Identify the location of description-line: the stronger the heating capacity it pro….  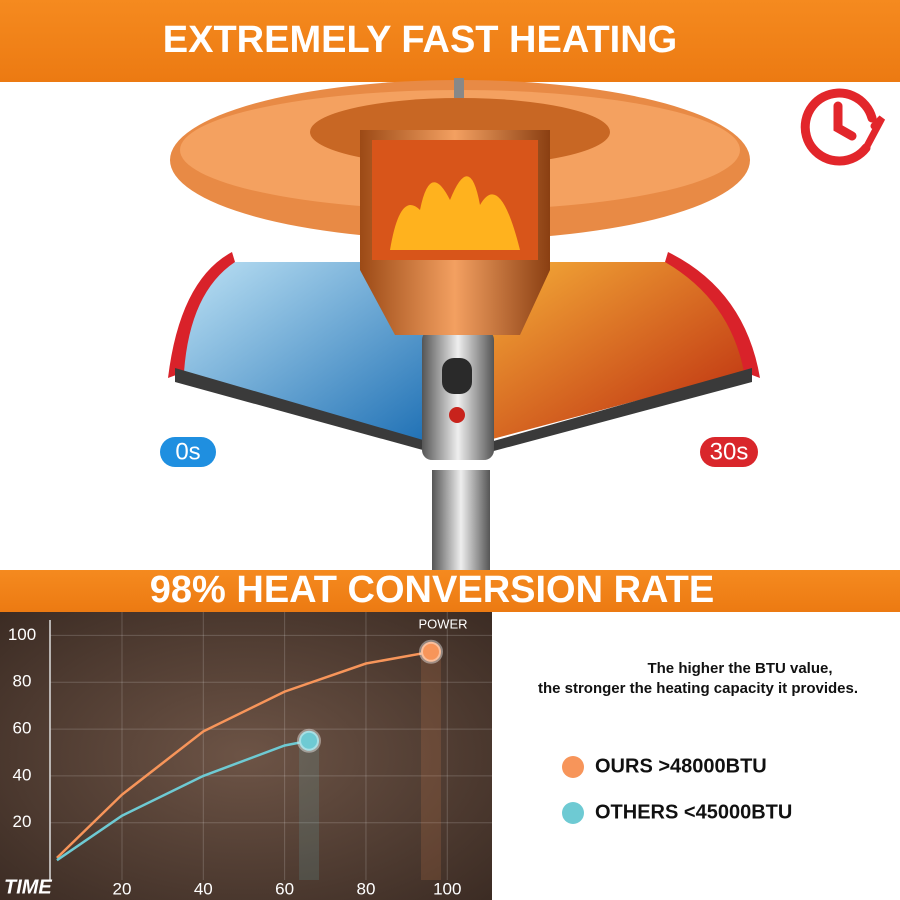
(698, 688).